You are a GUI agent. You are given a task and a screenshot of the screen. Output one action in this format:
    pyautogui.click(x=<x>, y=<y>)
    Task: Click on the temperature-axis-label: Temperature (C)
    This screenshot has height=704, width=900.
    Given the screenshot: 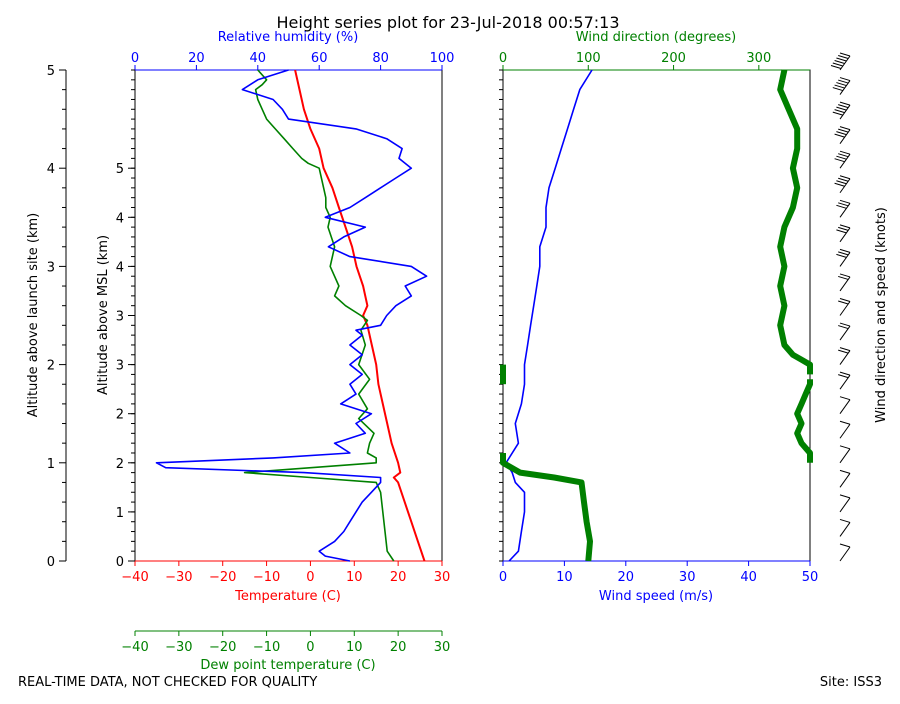 What is the action you would take?
    pyautogui.click(x=287, y=596)
    